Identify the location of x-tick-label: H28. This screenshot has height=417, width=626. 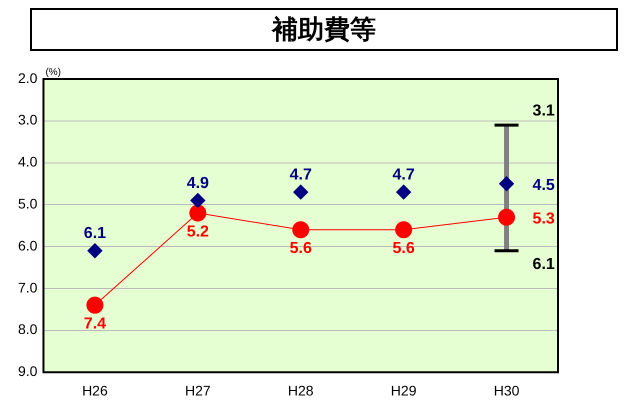
(301, 390).